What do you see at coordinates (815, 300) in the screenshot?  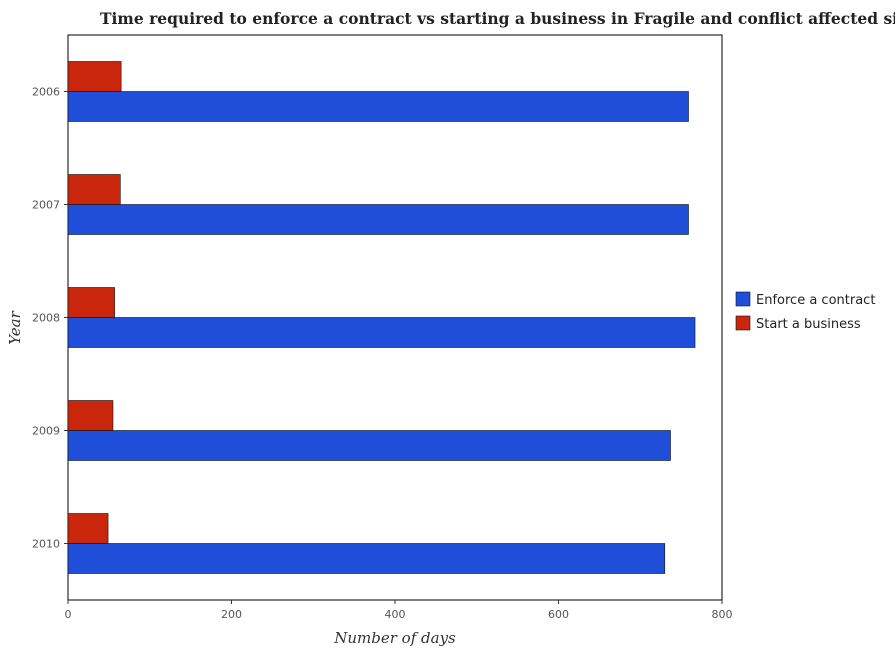 I see `legend-label-enforce-contract: Enforce a contract` at bounding box center [815, 300].